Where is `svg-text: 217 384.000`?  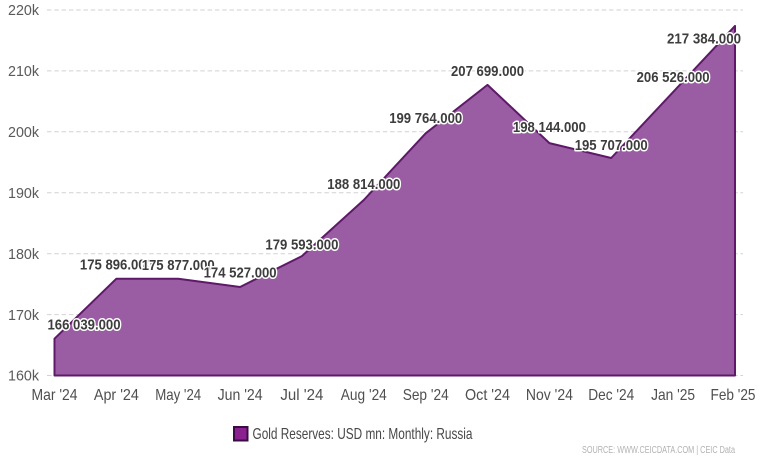 svg-text: 217 384.000 is located at coordinates (704, 39).